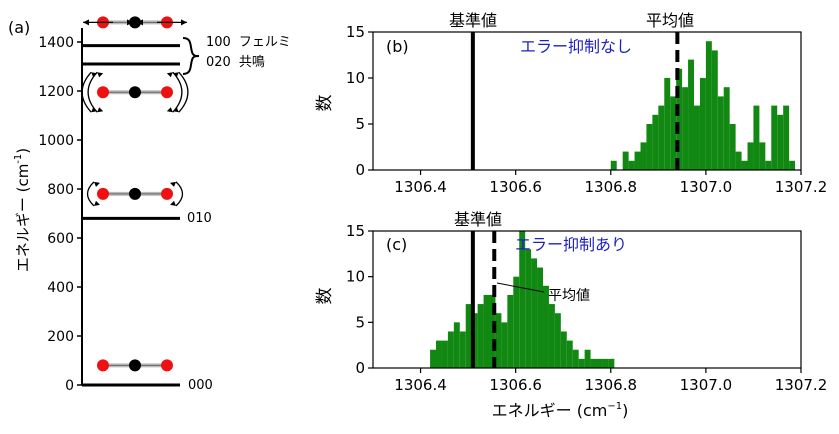  I want to click on y-axis-label-main: エネルギー (cm, so click(23, 218).